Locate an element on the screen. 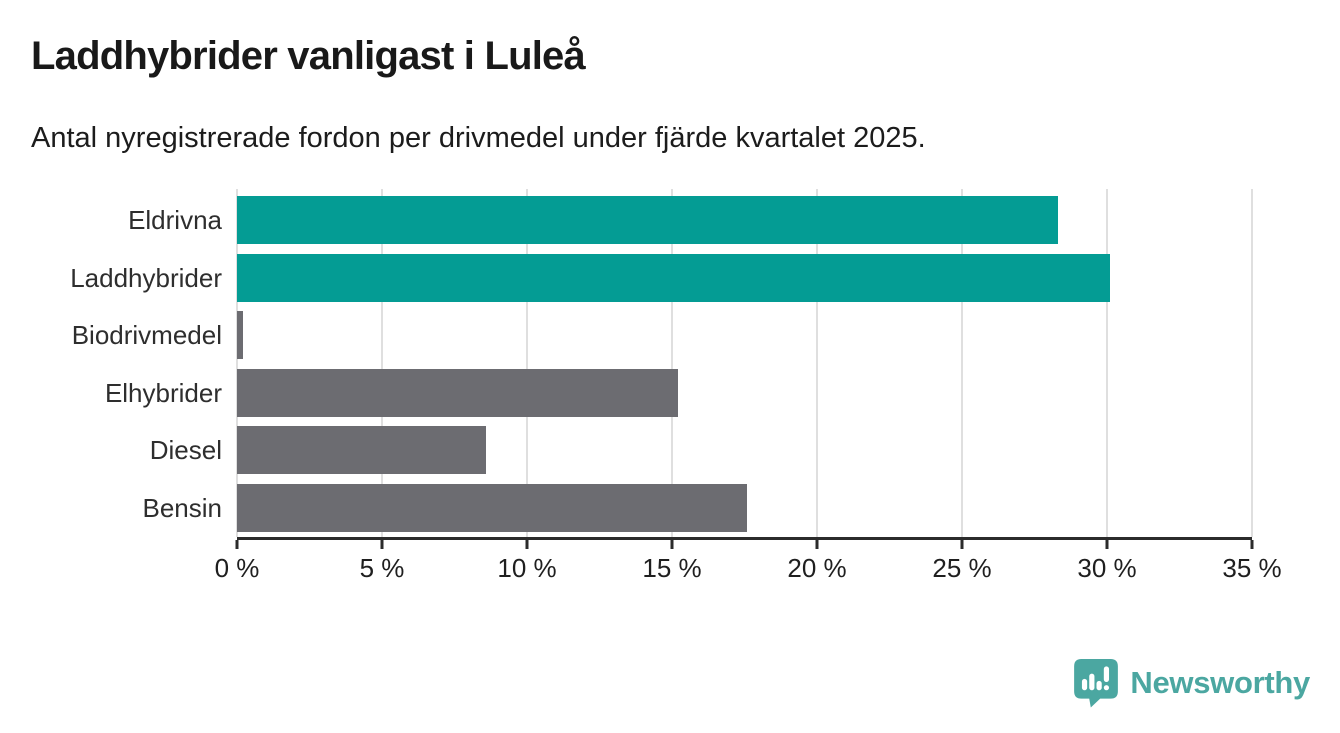 The image size is (1340, 733). category-label-eldrivna: Eldrivna is located at coordinates (175, 220).